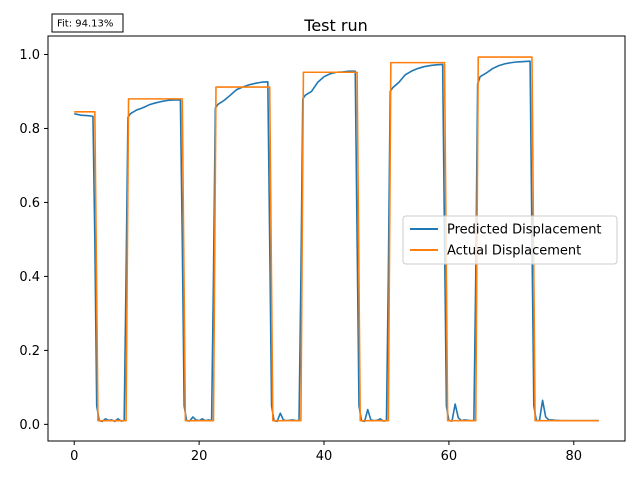 This screenshot has width=640, height=480. What do you see at coordinates (449, 456) in the screenshot?
I see `x-tick-label: 60` at bounding box center [449, 456].